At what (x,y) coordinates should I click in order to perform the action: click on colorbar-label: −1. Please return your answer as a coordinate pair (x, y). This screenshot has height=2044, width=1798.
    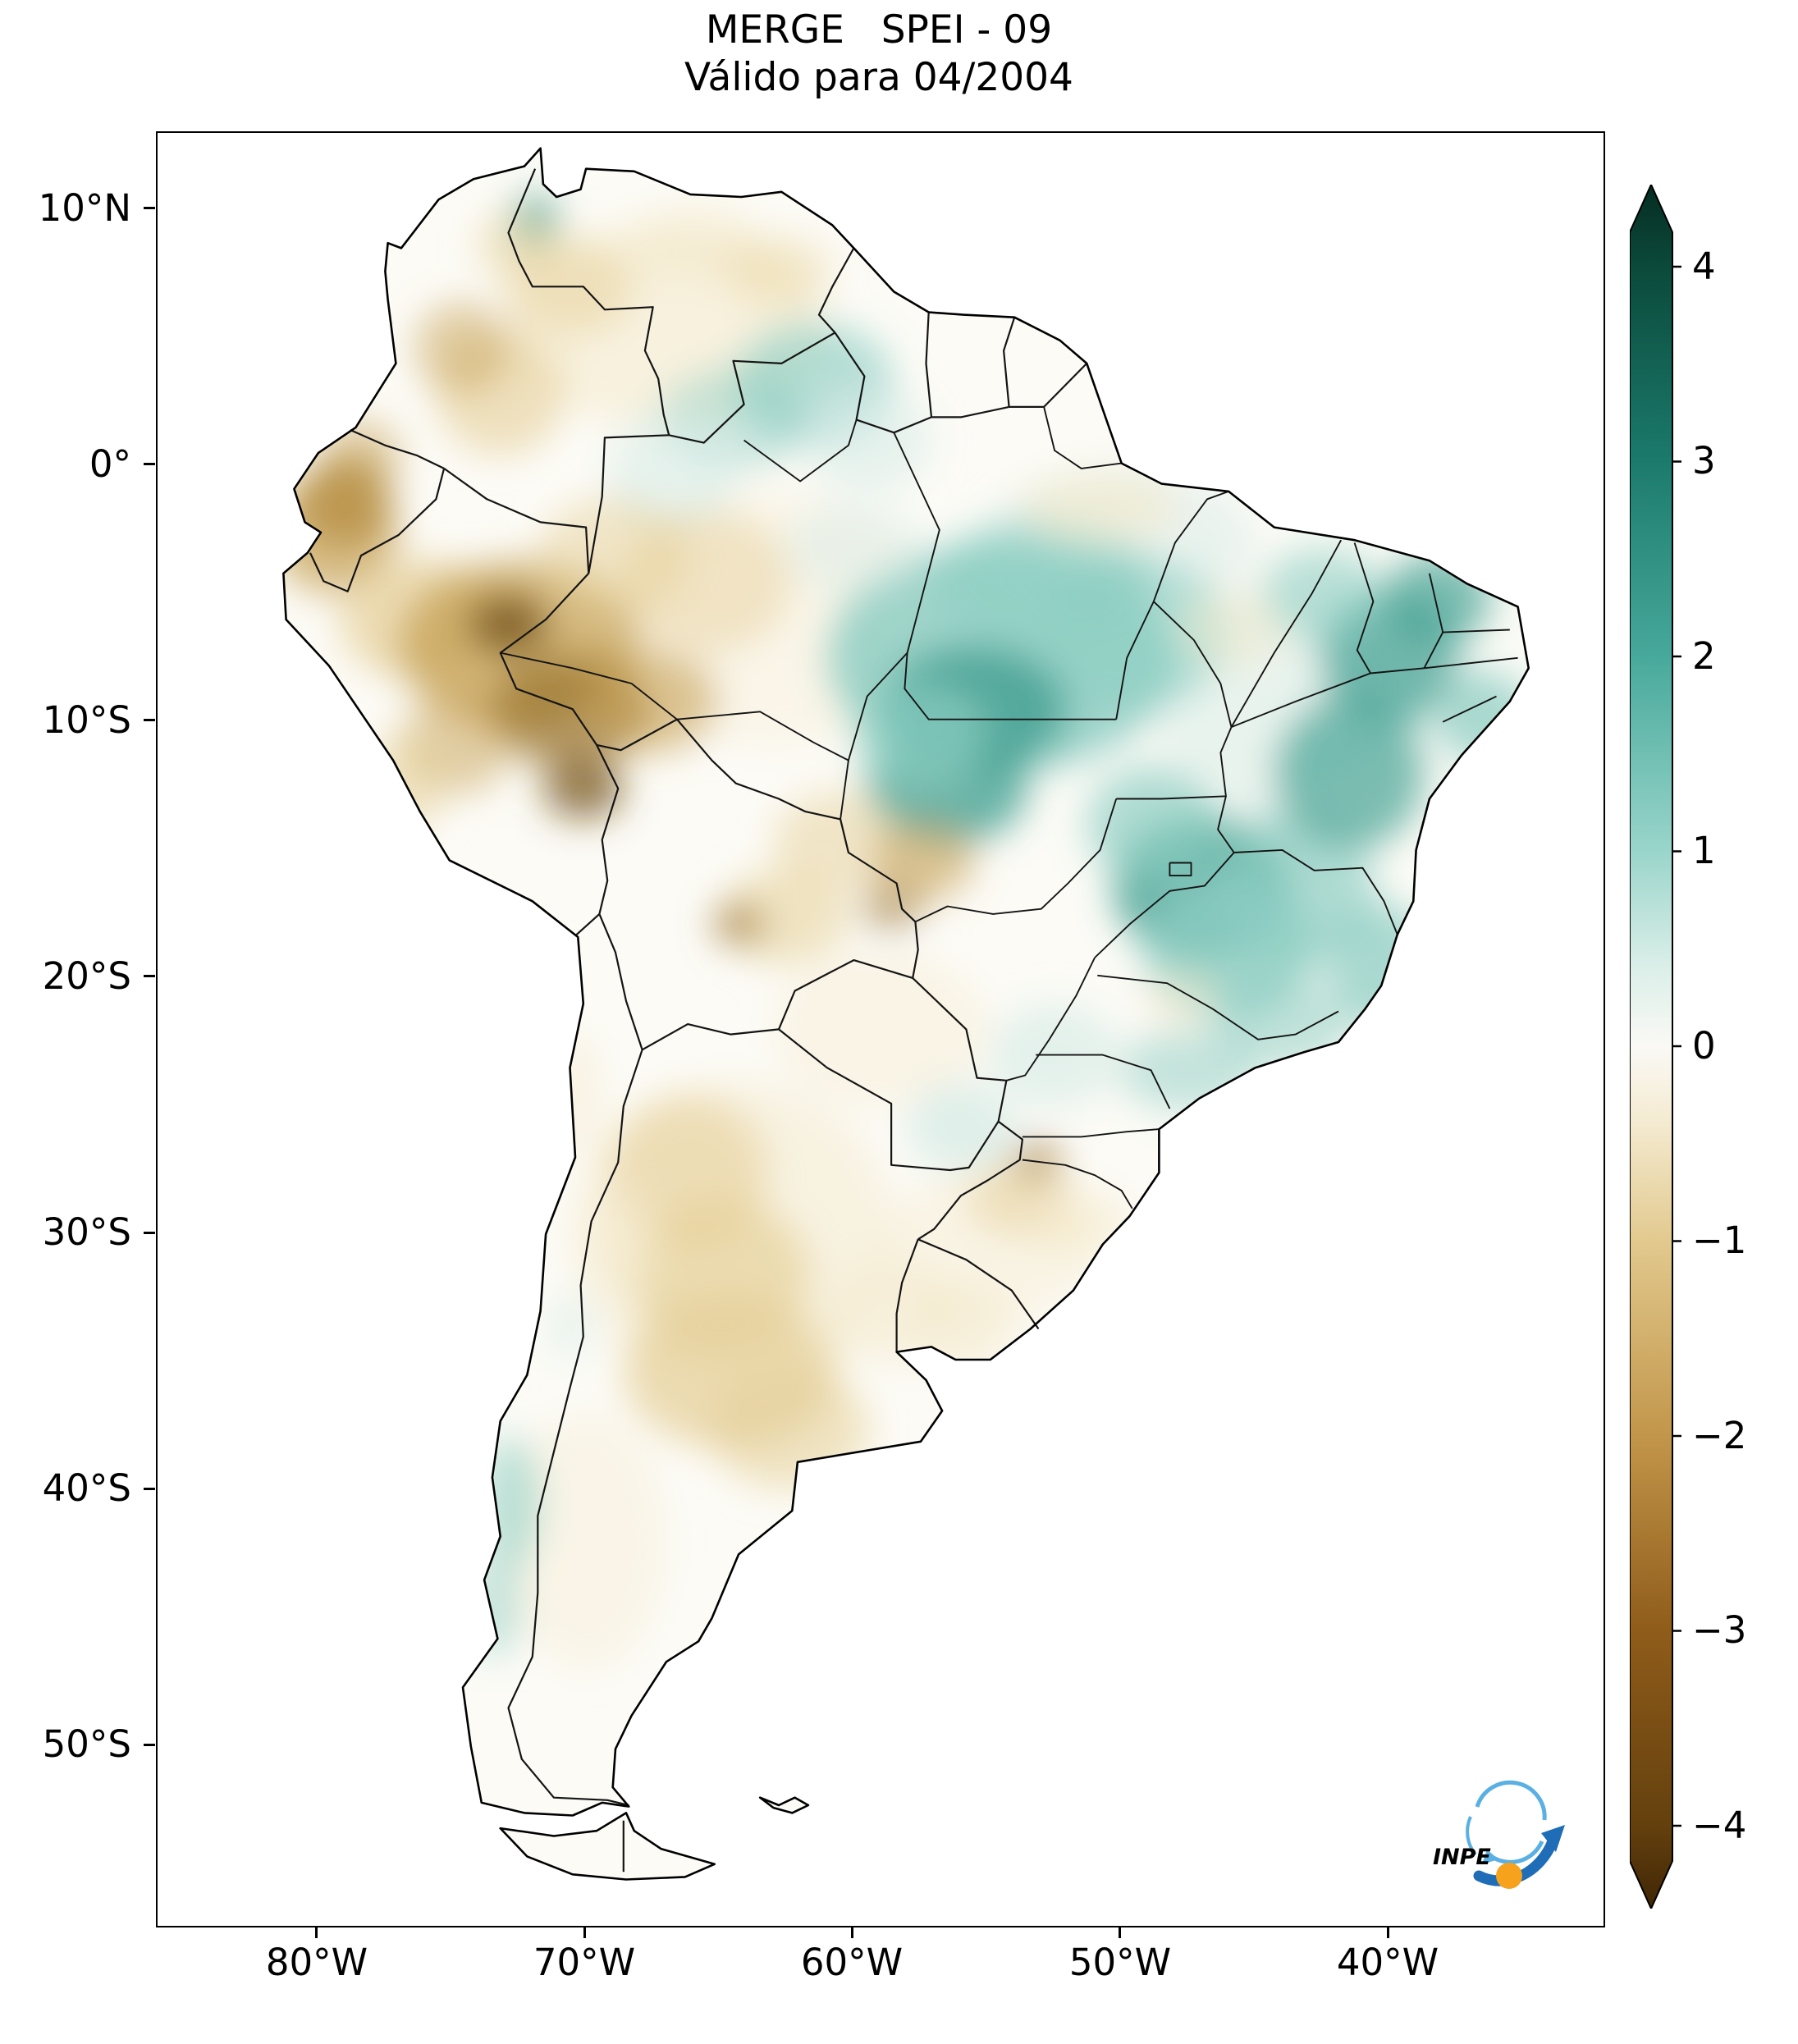
    Looking at the image, I should click on (1719, 1240).